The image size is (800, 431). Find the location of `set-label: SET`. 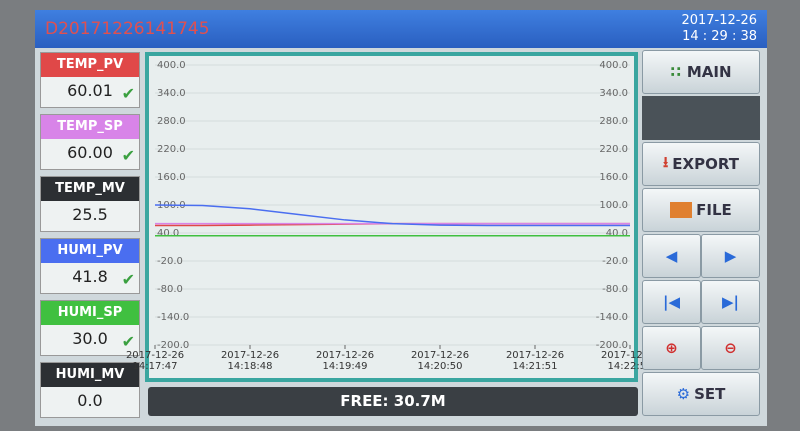

set-label: SET is located at coordinates (710, 394).